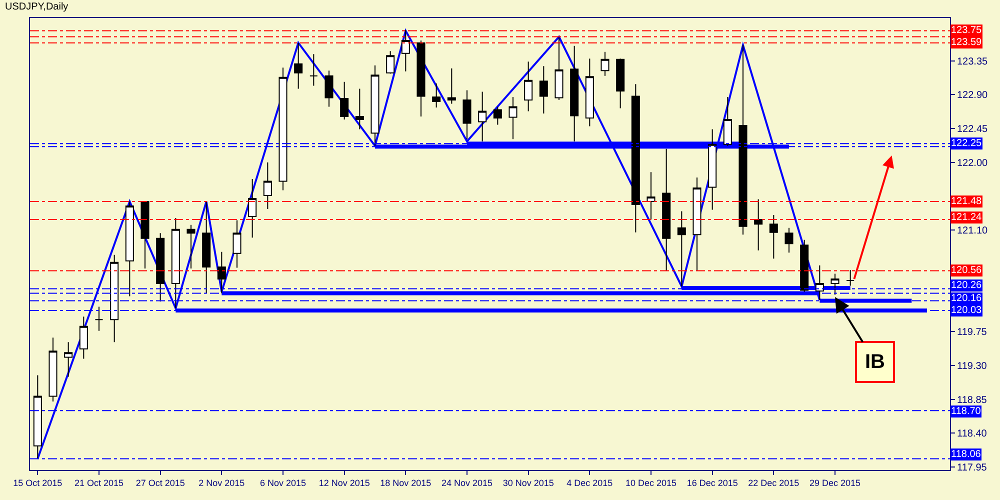 The height and width of the screenshot is (500, 1000). Describe the element at coordinates (528, 483) in the screenshot. I see `x-tick-label: 30 Nov 2015` at that location.